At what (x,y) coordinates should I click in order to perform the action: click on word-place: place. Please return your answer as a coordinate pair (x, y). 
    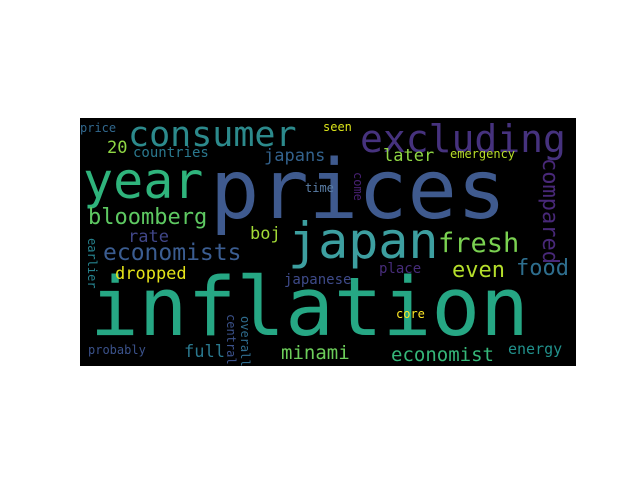
    Looking at the image, I should click on (400, 269).